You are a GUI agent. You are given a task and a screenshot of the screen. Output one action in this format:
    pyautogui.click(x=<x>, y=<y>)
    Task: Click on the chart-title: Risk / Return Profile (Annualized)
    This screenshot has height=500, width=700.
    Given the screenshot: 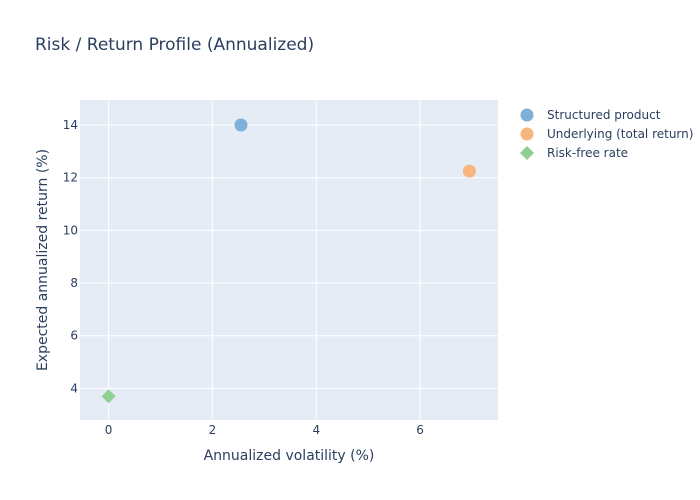 What is the action you would take?
    pyautogui.click(x=174, y=45)
    